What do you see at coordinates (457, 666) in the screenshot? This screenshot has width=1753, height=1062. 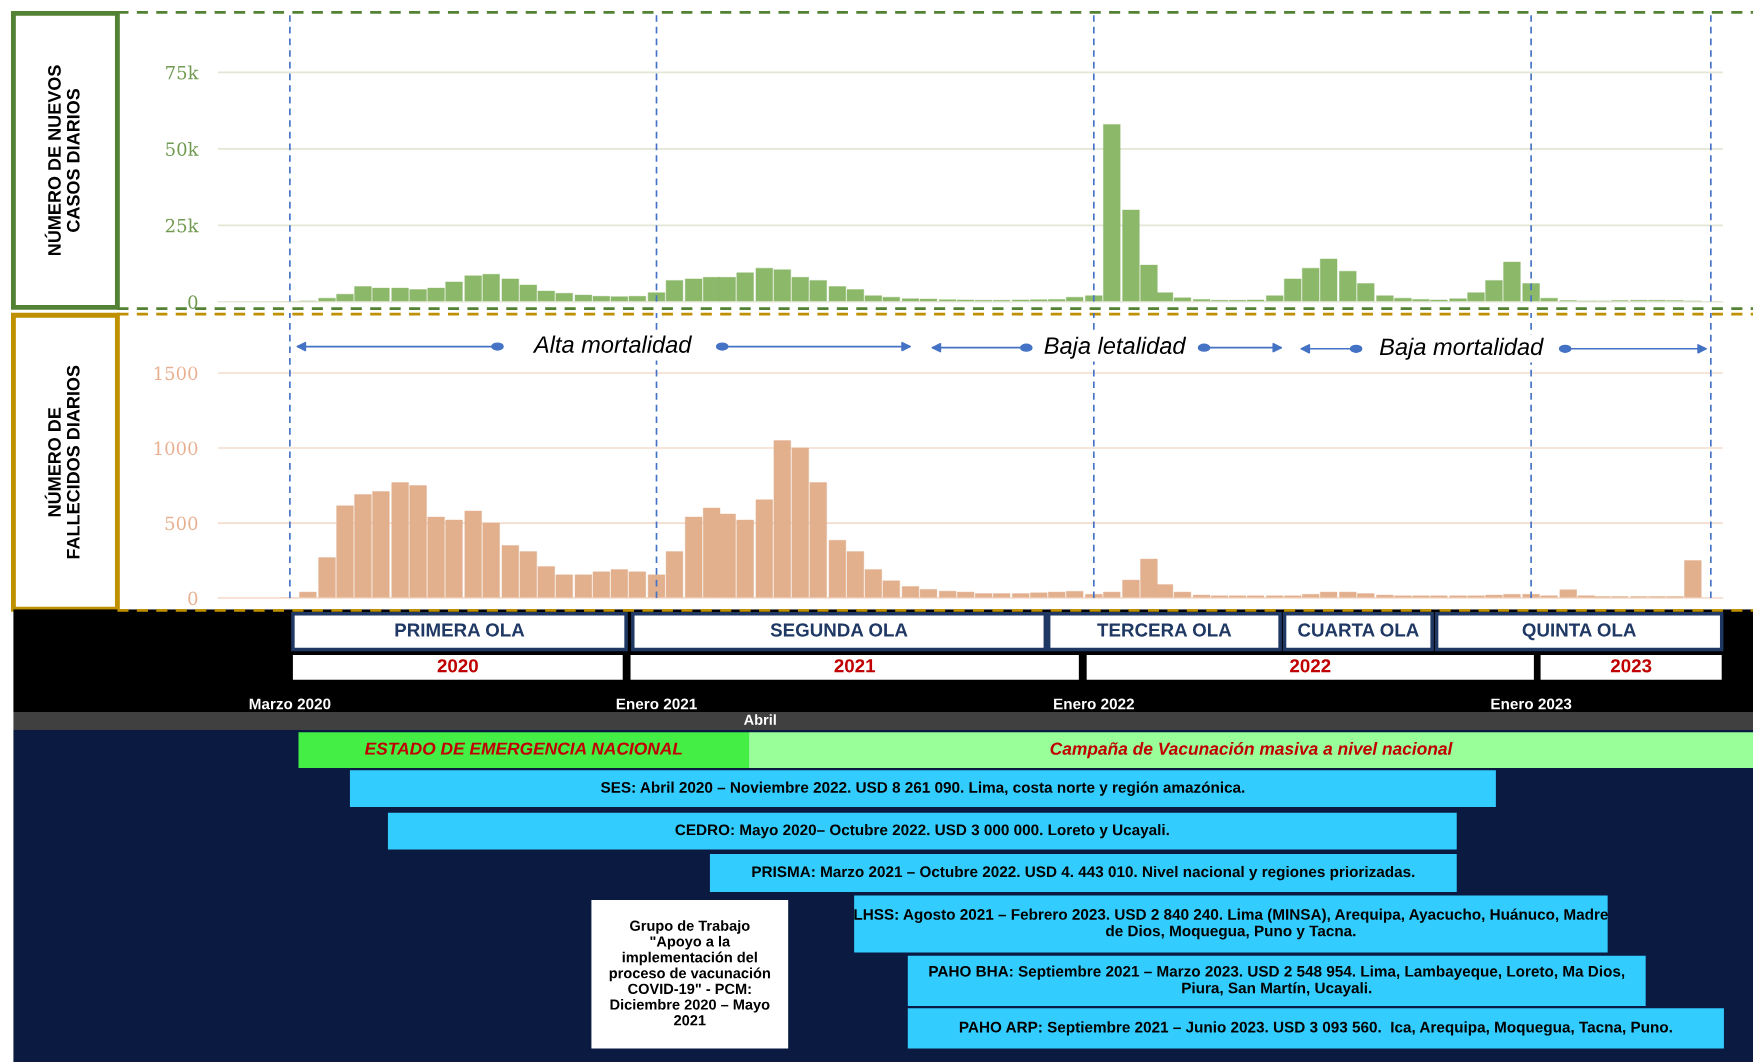 I see `text: 2020` at bounding box center [457, 666].